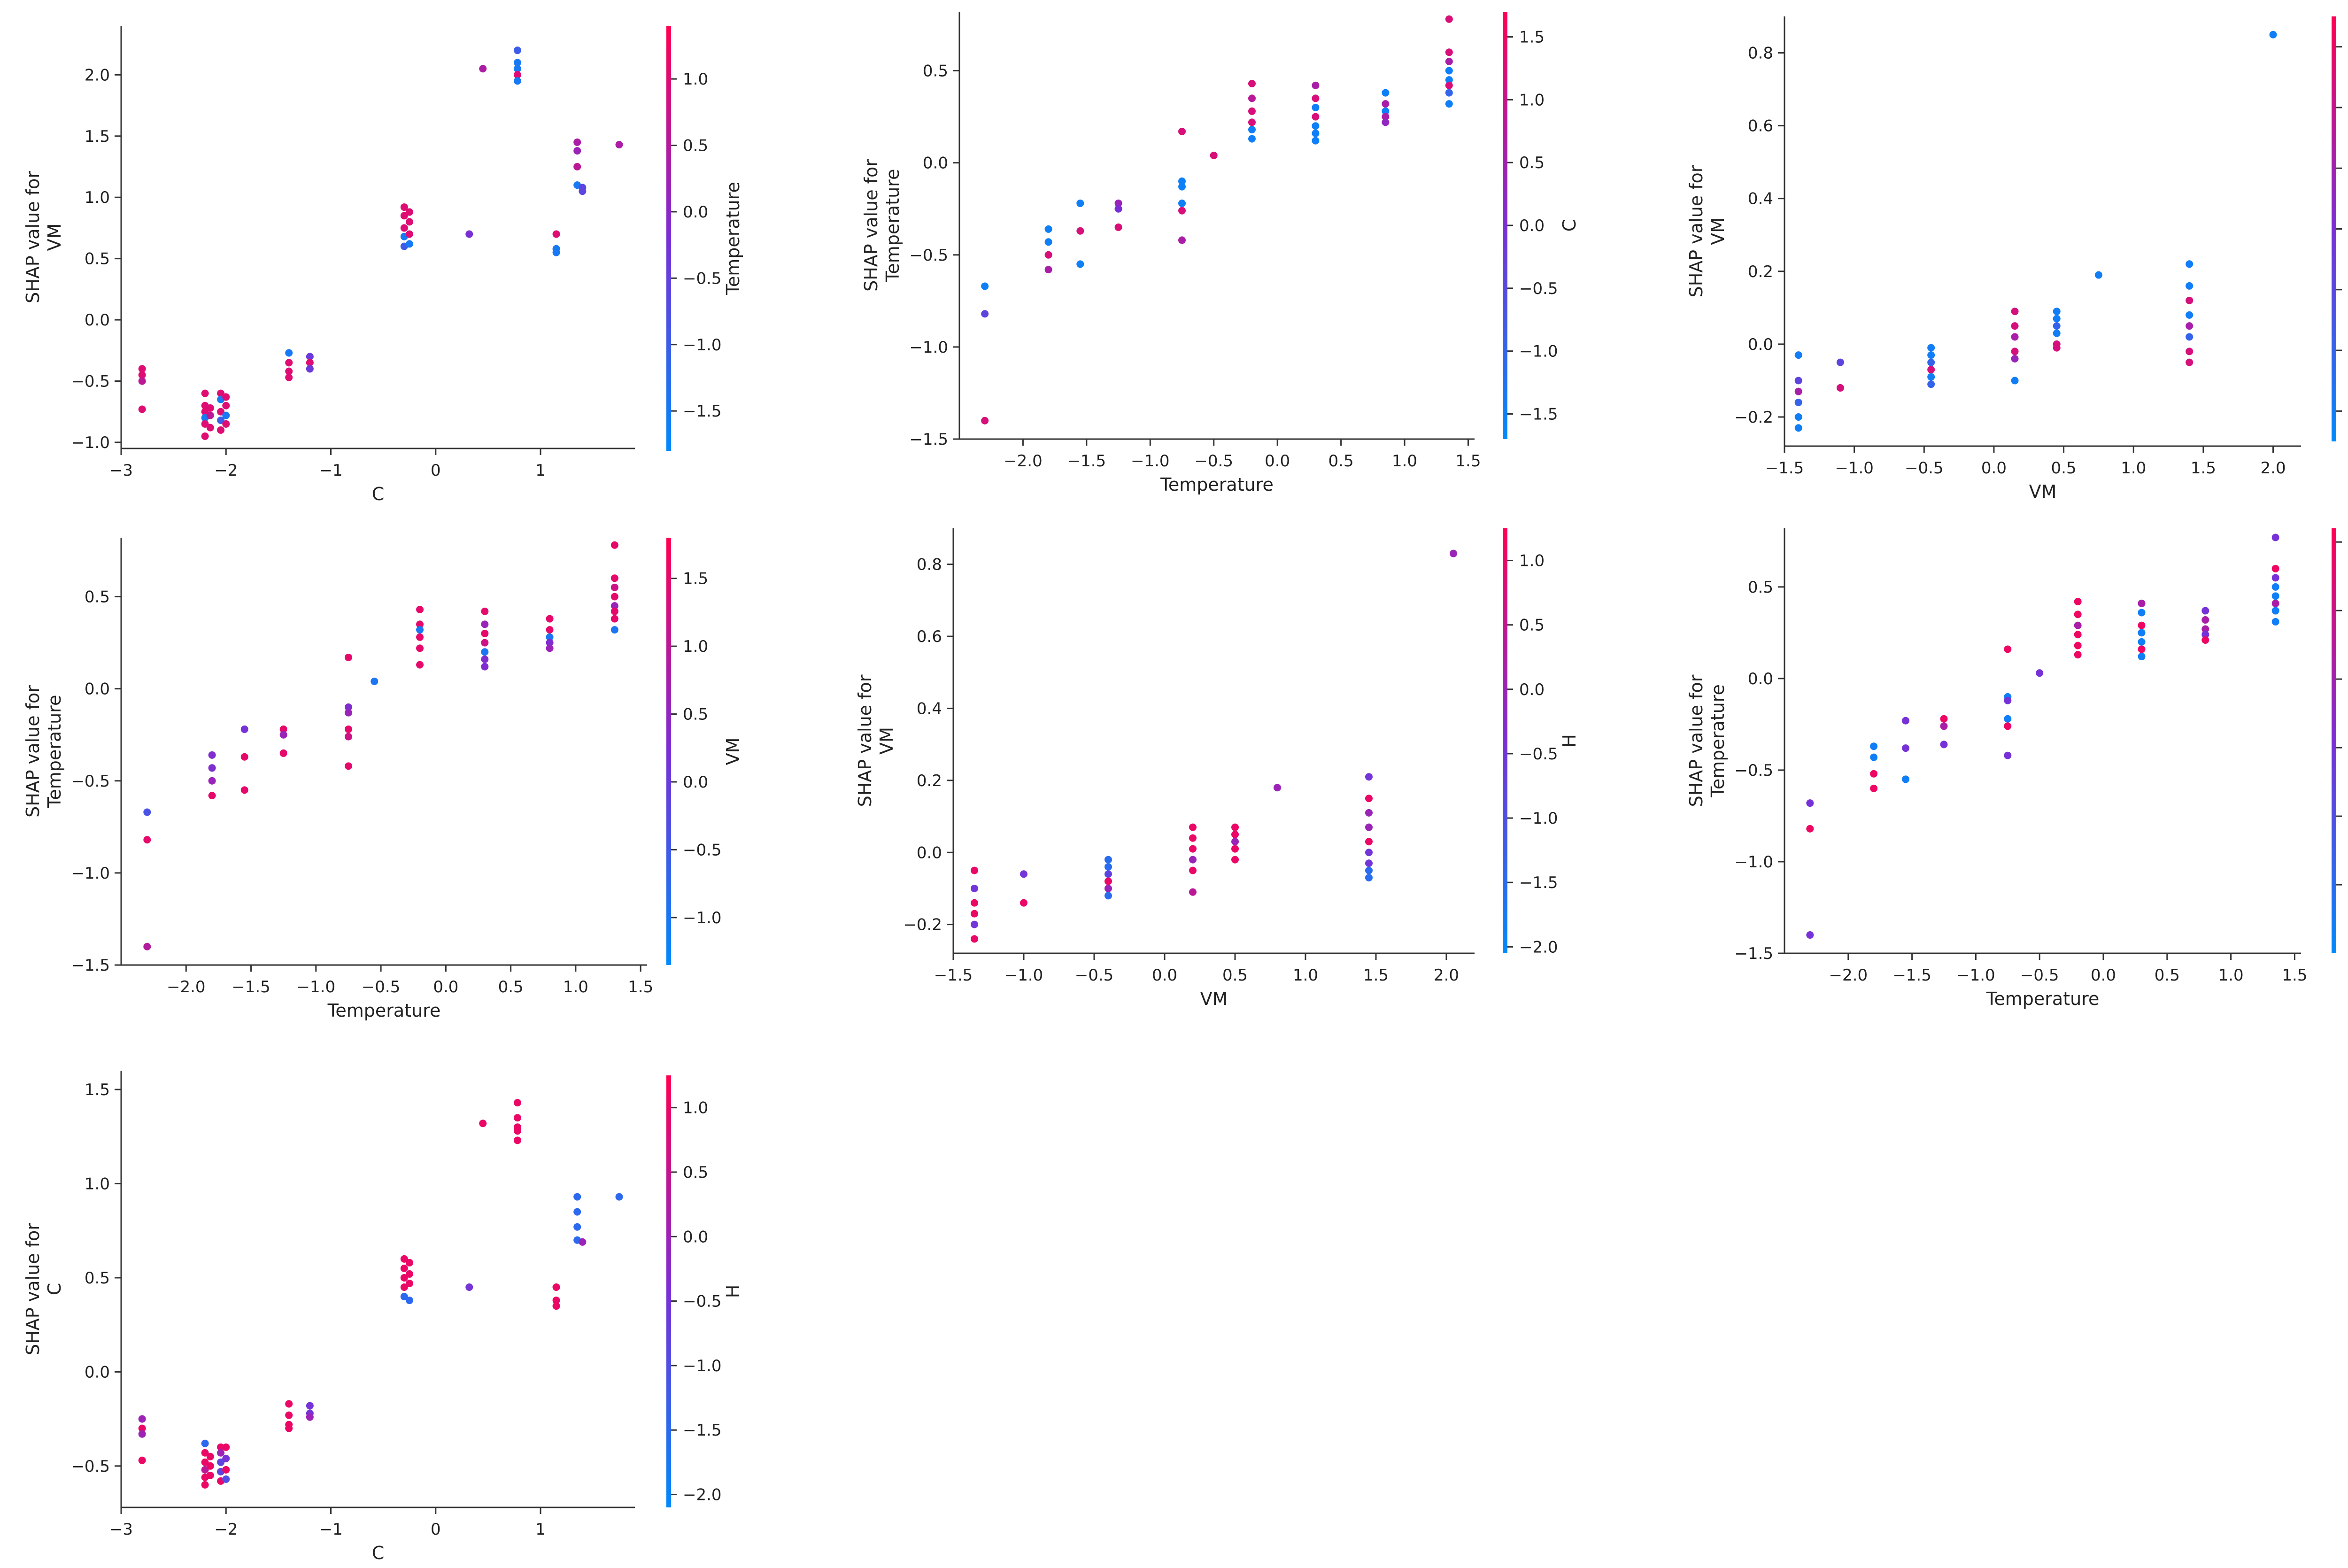  What do you see at coordinates (330, 1529) in the screenshot?
I see `x-tick-label: −1` at bounding box center [330, 1529].